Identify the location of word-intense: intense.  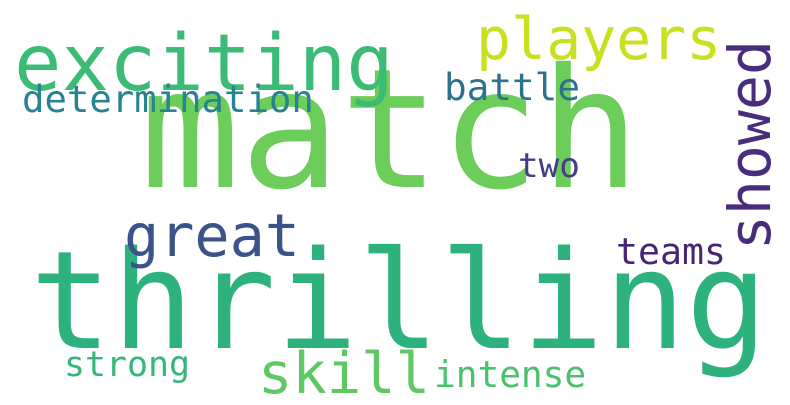
(510, 374).